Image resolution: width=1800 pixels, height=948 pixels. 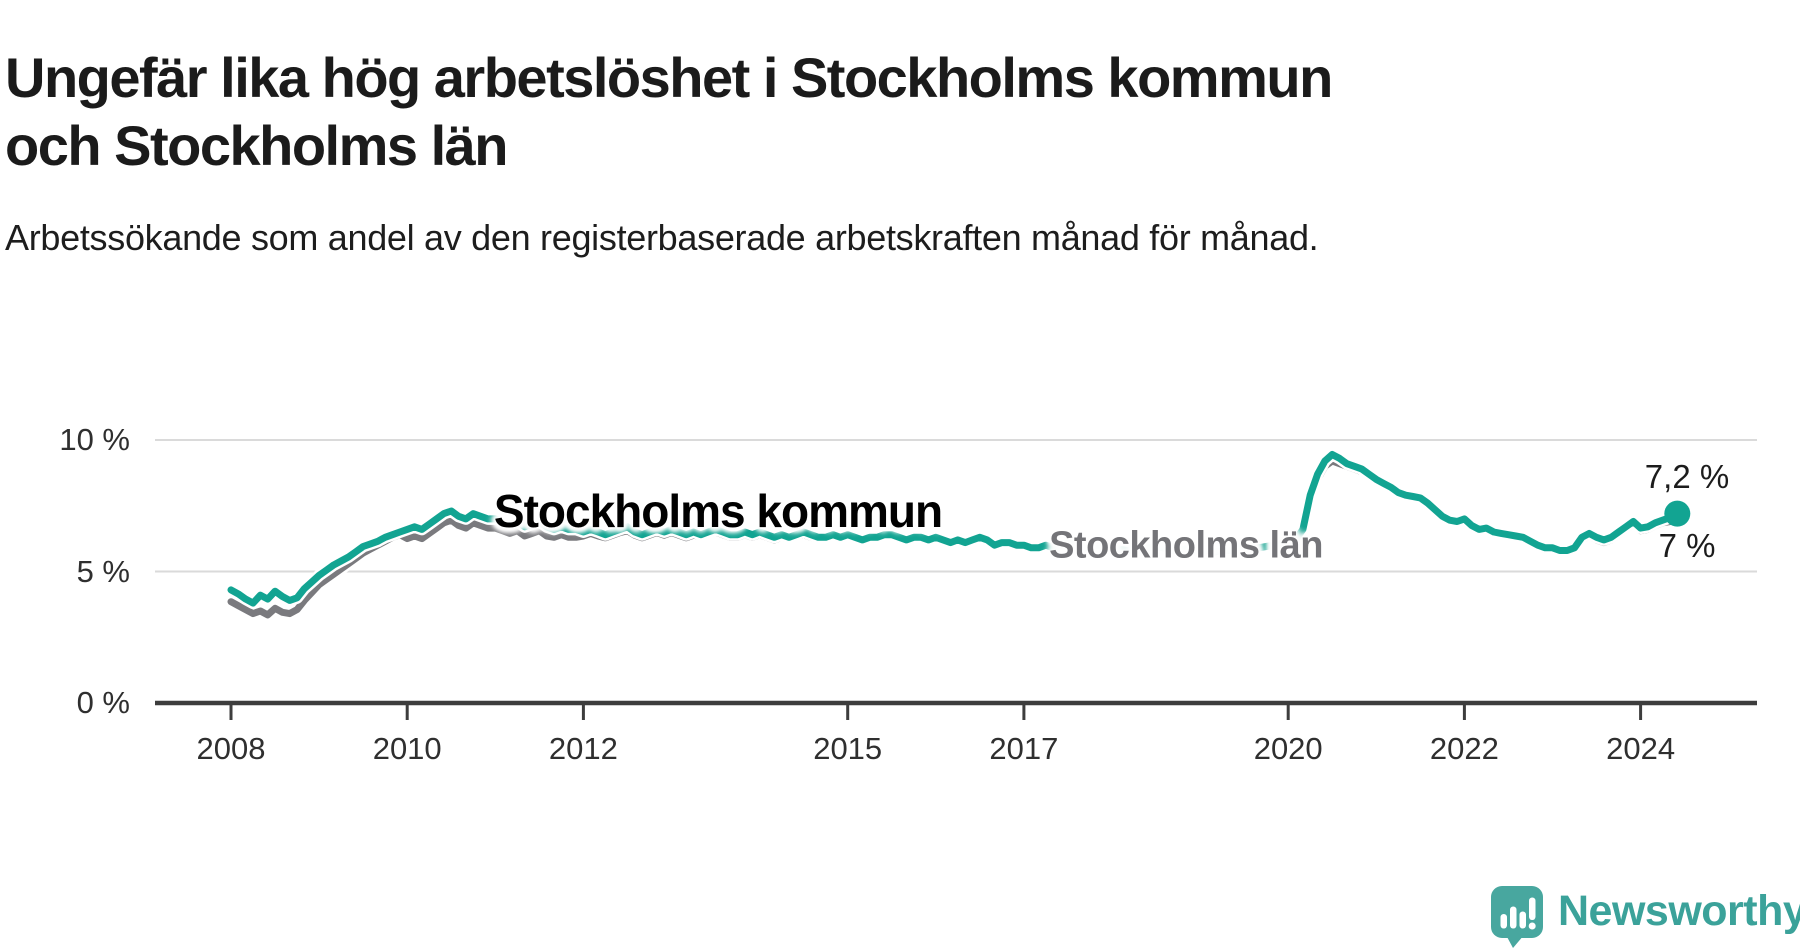 I want to click on line-casing-stockholms-kommun, so click(x=954, y=529).